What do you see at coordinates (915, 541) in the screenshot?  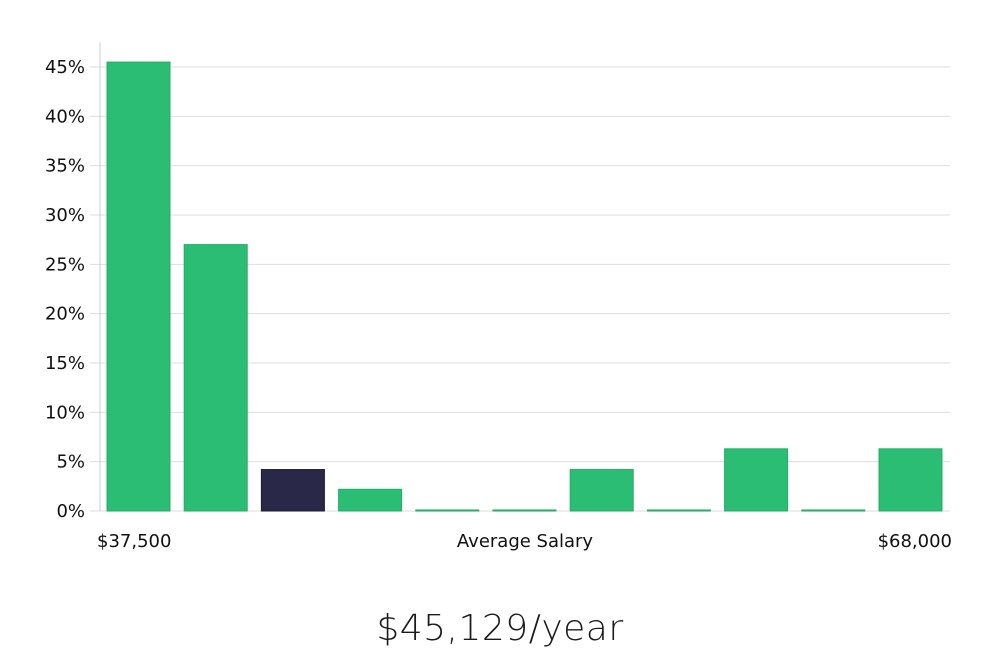 I see `x-max-label: $68,000` at bounding box center [915, 541].